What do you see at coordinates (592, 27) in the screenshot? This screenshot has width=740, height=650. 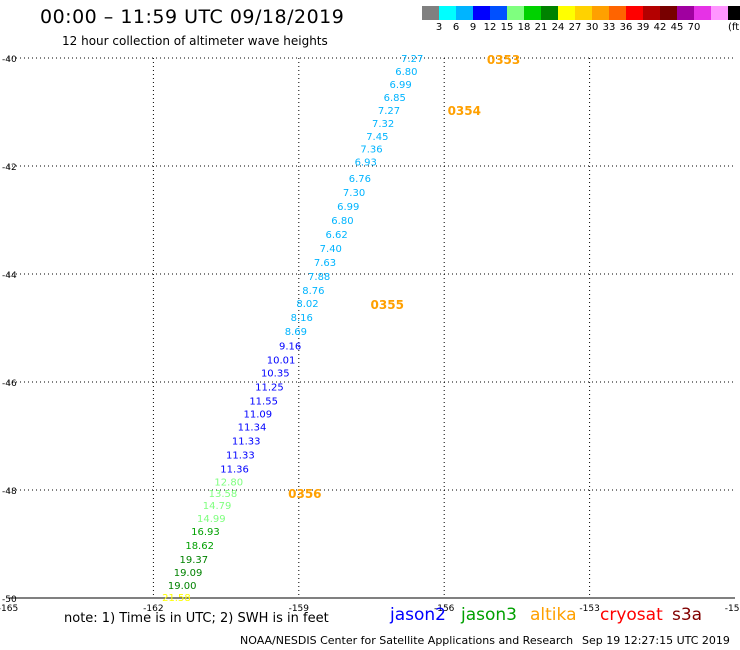 I see `color-tick-label: 30` at bounding box center [592, 27].